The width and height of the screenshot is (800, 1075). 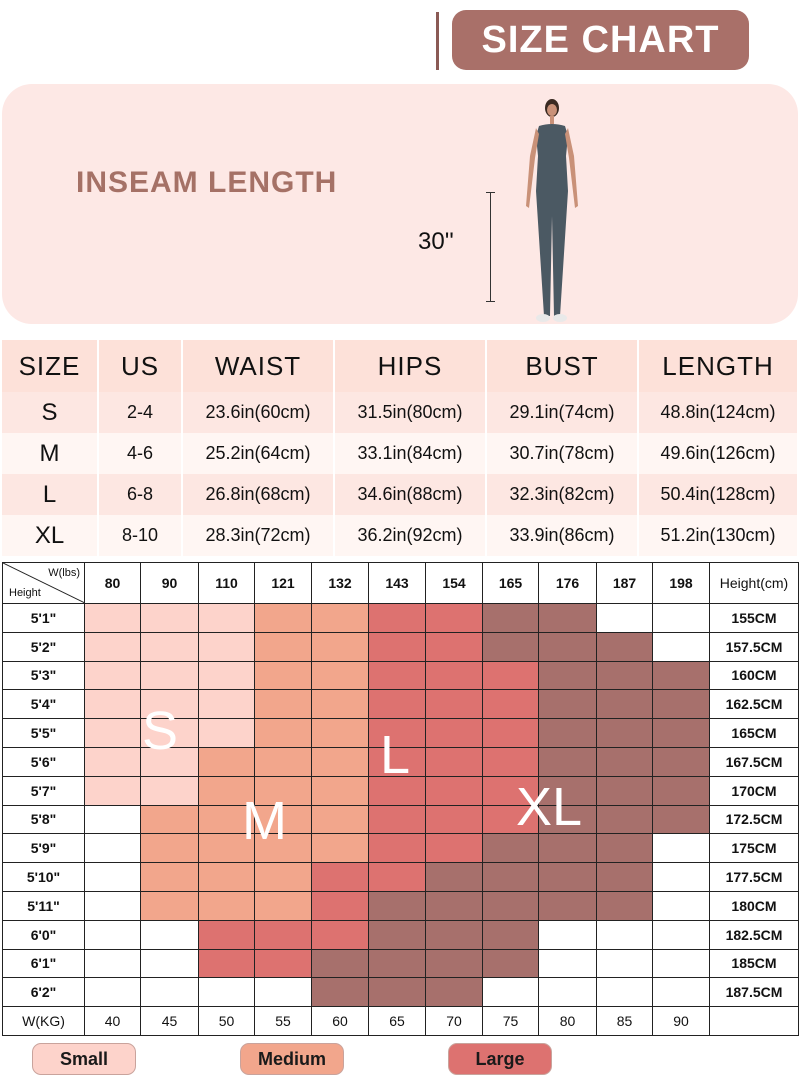 What do you see at coordinates (43, 583) in the screenshot?
I see `grid-corner-cell: W(lbs) Height` at bounding box center [43, 583].